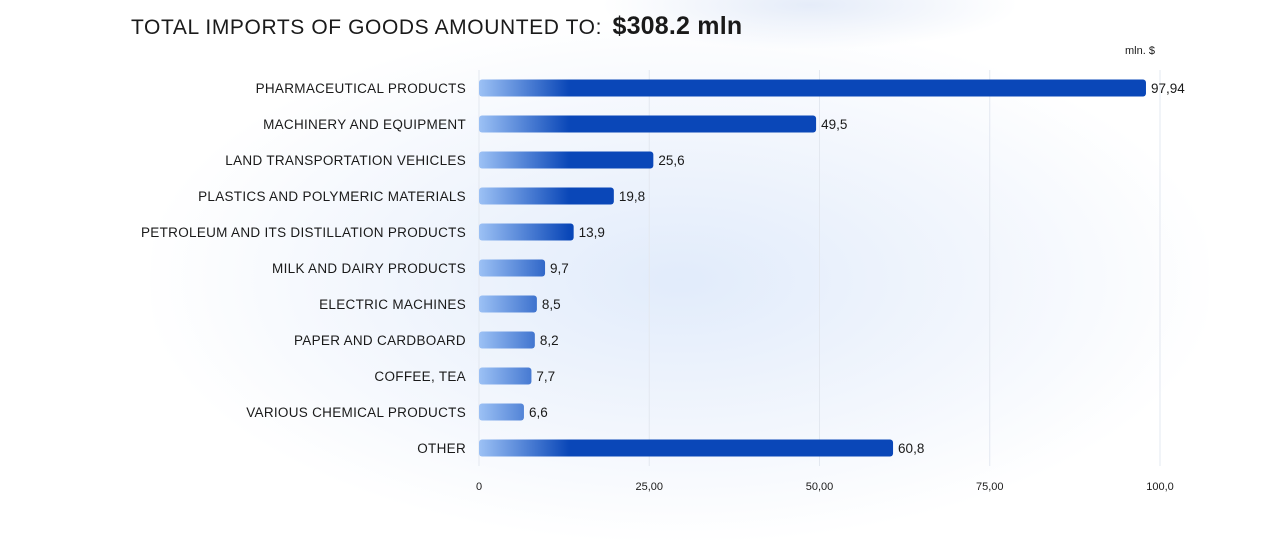 The width and height of the screenshot is (1280, 540). Describe the element at coordinates (420, 376) in the screenshot. I see `category-label: COFFEE, TEA` at that location.